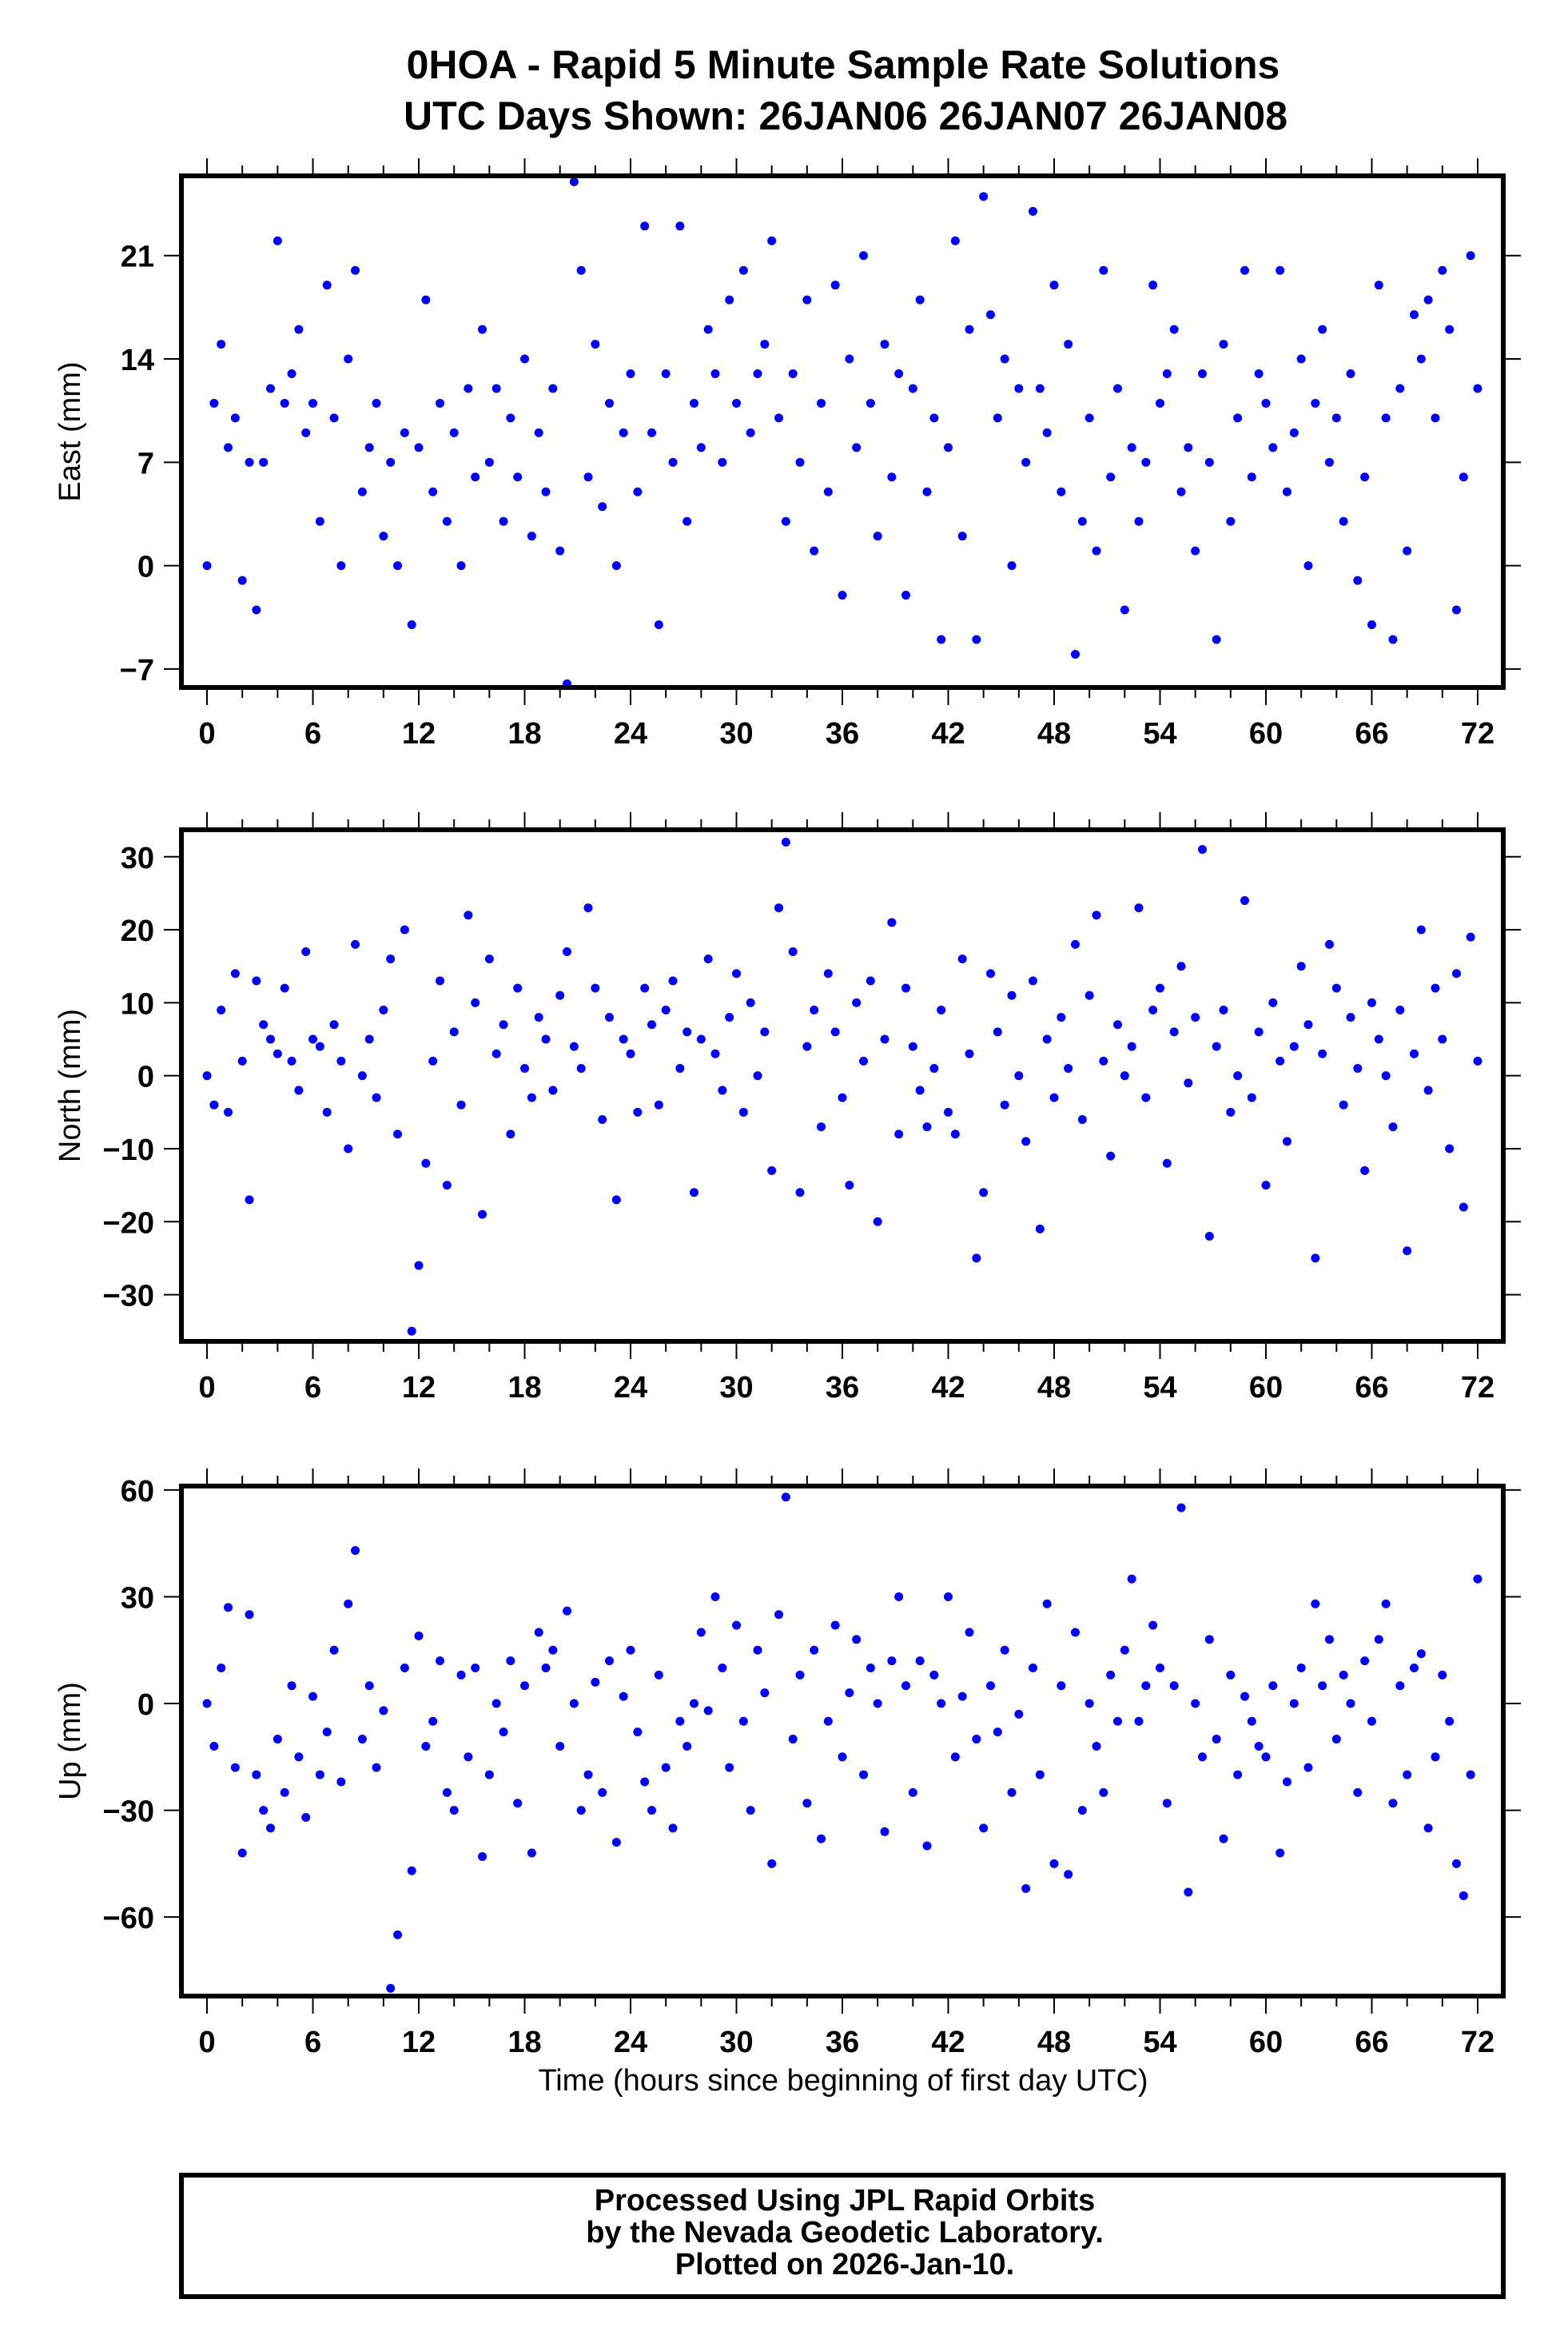 Image resolution: width=1568 pixels, height=2347 pixels. What do you see at coordinates (206, 1388) in the screenshot?
I see `x-tick-label: 0` at bounding box center [206, 1388].